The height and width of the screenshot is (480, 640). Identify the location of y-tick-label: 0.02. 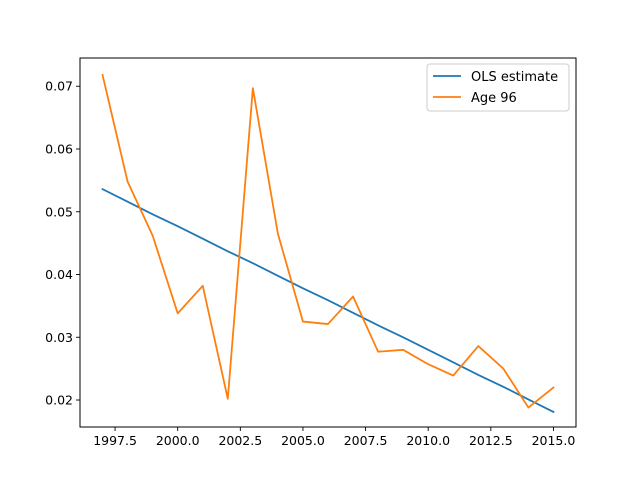
(59, 400).